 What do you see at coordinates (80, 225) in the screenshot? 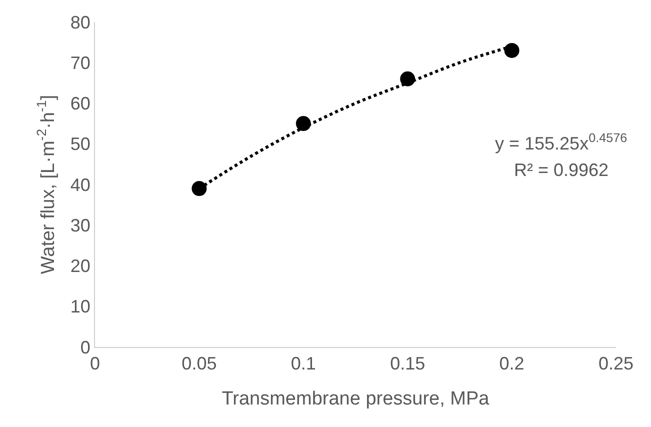
I see `y-tick-label: 30` at bounding box center [80, 225].